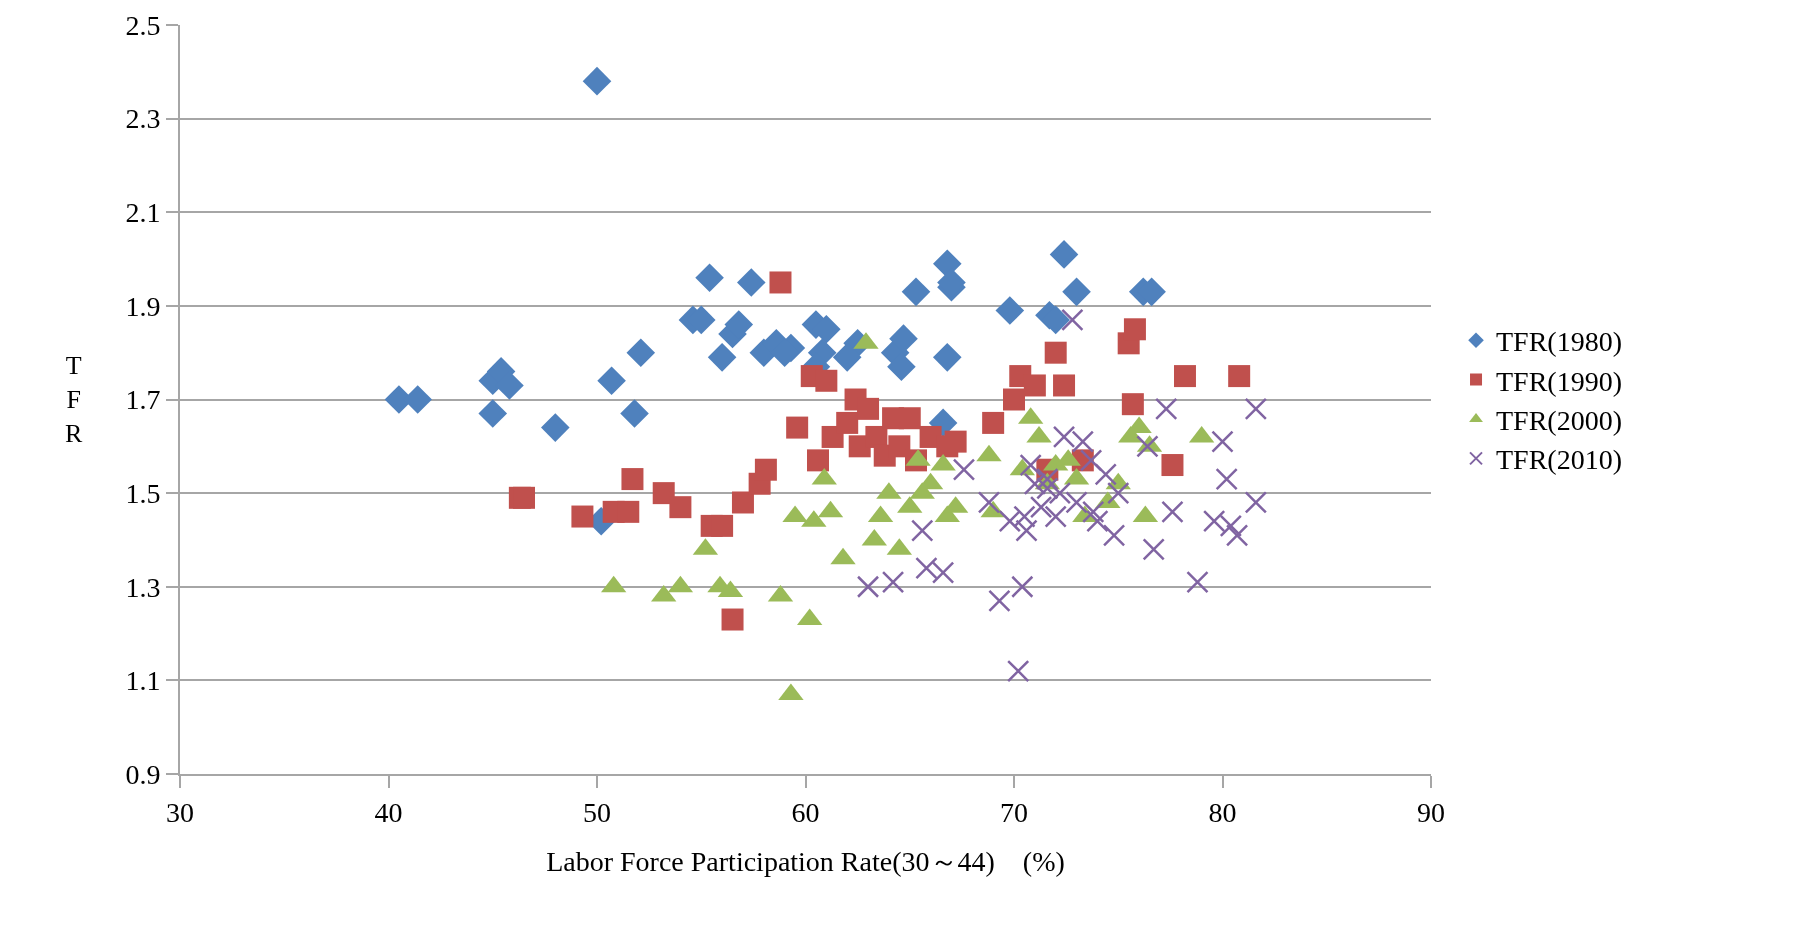 The height and width of the screenshot is (934, 1811). What do you see at coordinates (1222, 812) in the screenshot?
I see `x-tick-label: 80` at bounding box center [1222, 812].